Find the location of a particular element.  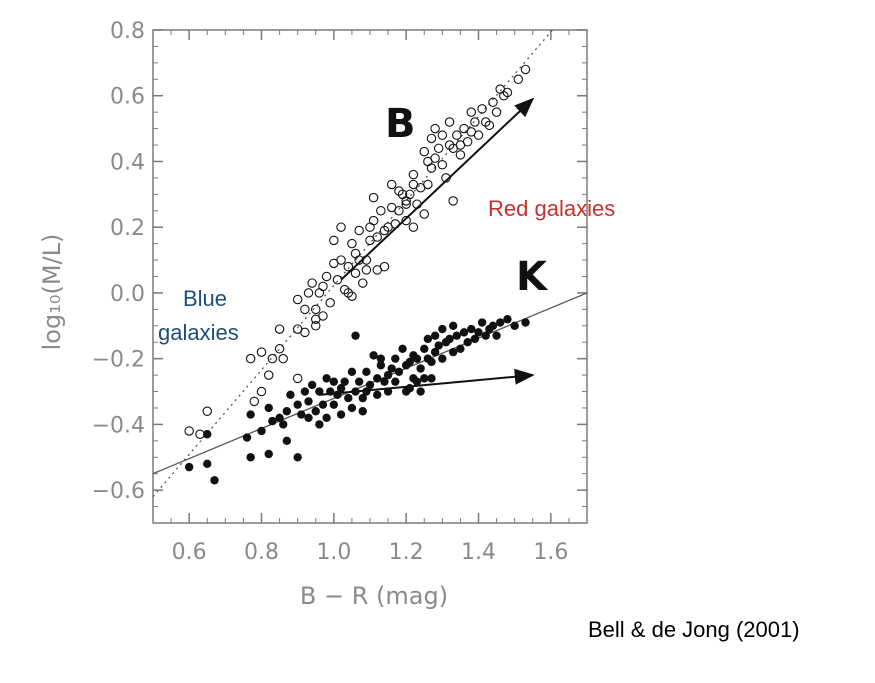

y-axis-title: log₁₀(M/L) is located at coordinates (52, 292).